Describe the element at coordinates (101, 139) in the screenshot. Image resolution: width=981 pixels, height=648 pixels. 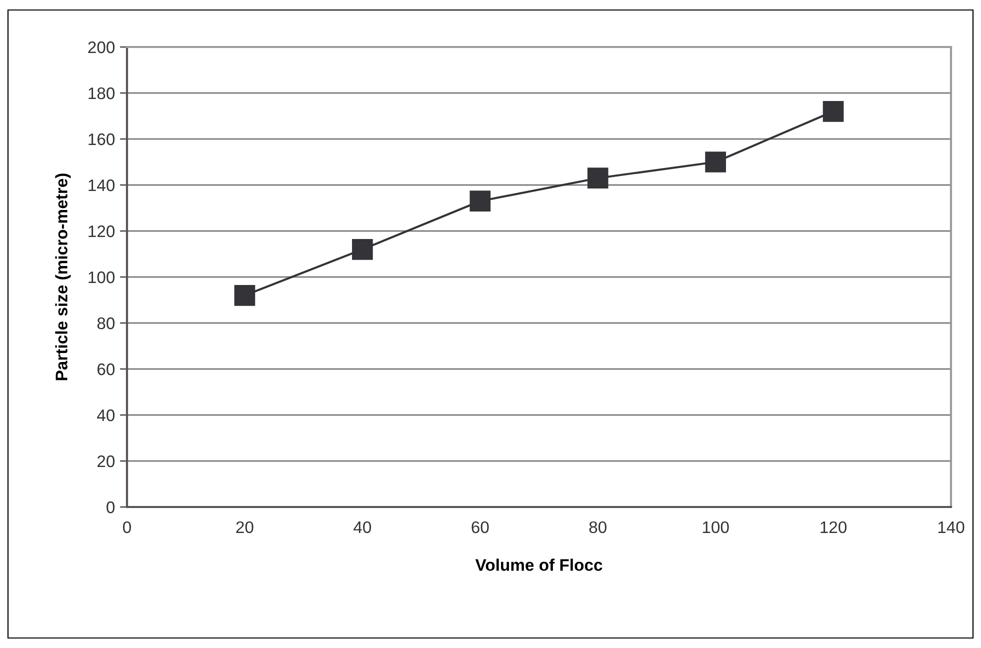
I see `y-tick-label: 160` at that location.